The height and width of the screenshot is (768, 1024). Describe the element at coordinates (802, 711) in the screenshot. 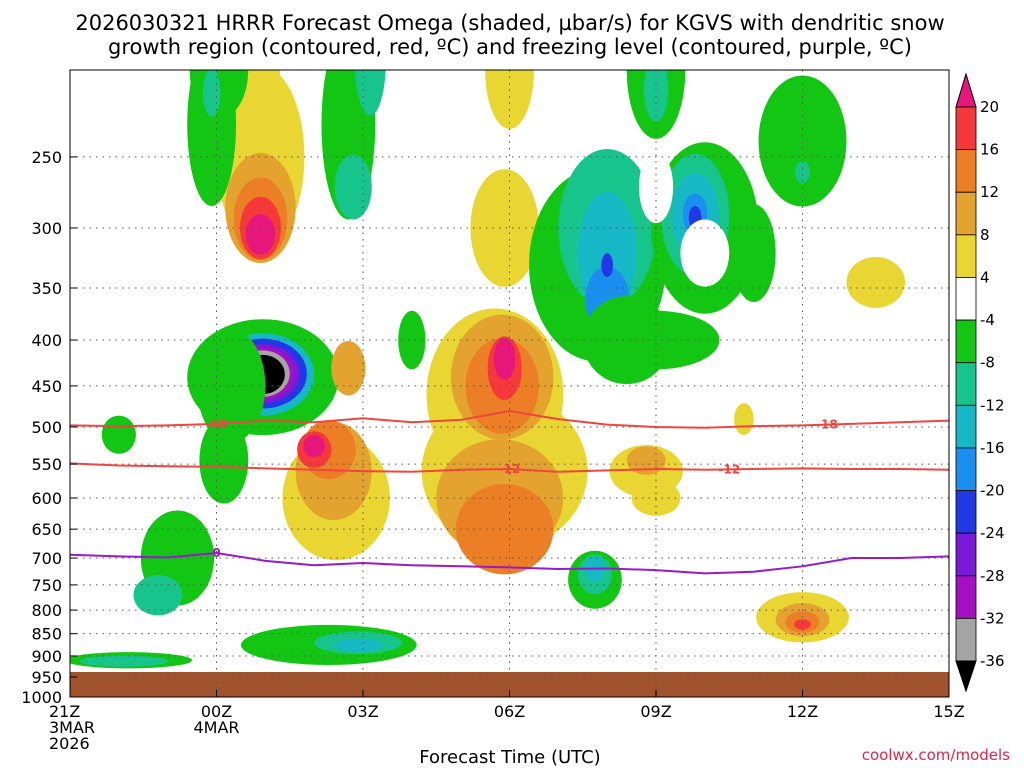

I see `x-tick-label: 12Z` at that location.